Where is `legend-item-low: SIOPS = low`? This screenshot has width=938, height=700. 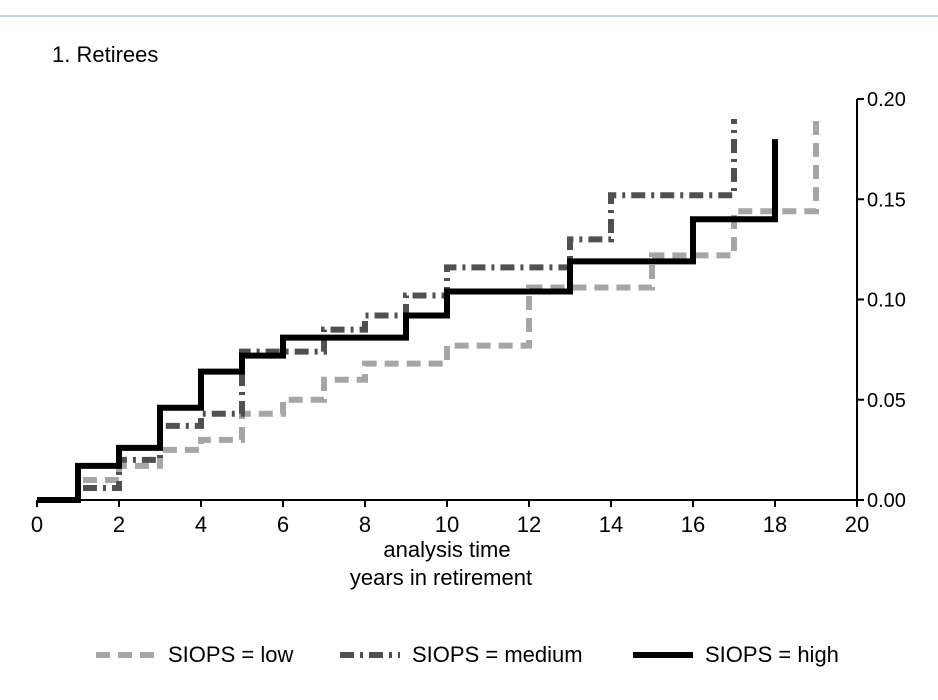 legend-item-low: SIOPS = low is located at coordinates (194, 655).